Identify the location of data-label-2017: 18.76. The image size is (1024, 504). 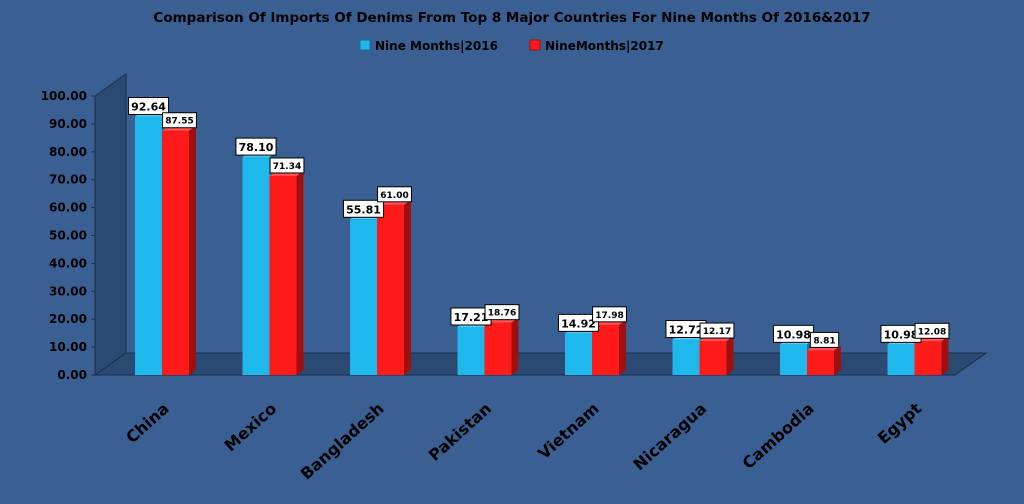
(502, 312).